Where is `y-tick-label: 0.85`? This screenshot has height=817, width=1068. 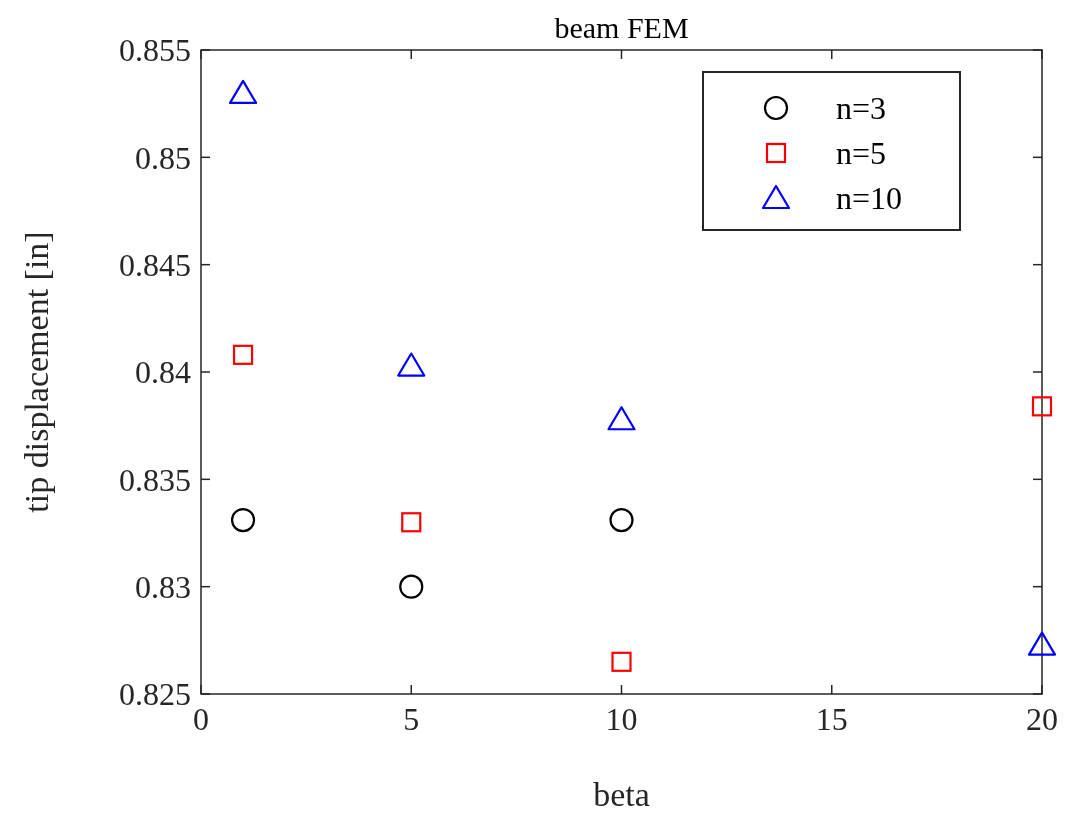 y-tick-label: 0.85 is located at coordinates (163, 157).